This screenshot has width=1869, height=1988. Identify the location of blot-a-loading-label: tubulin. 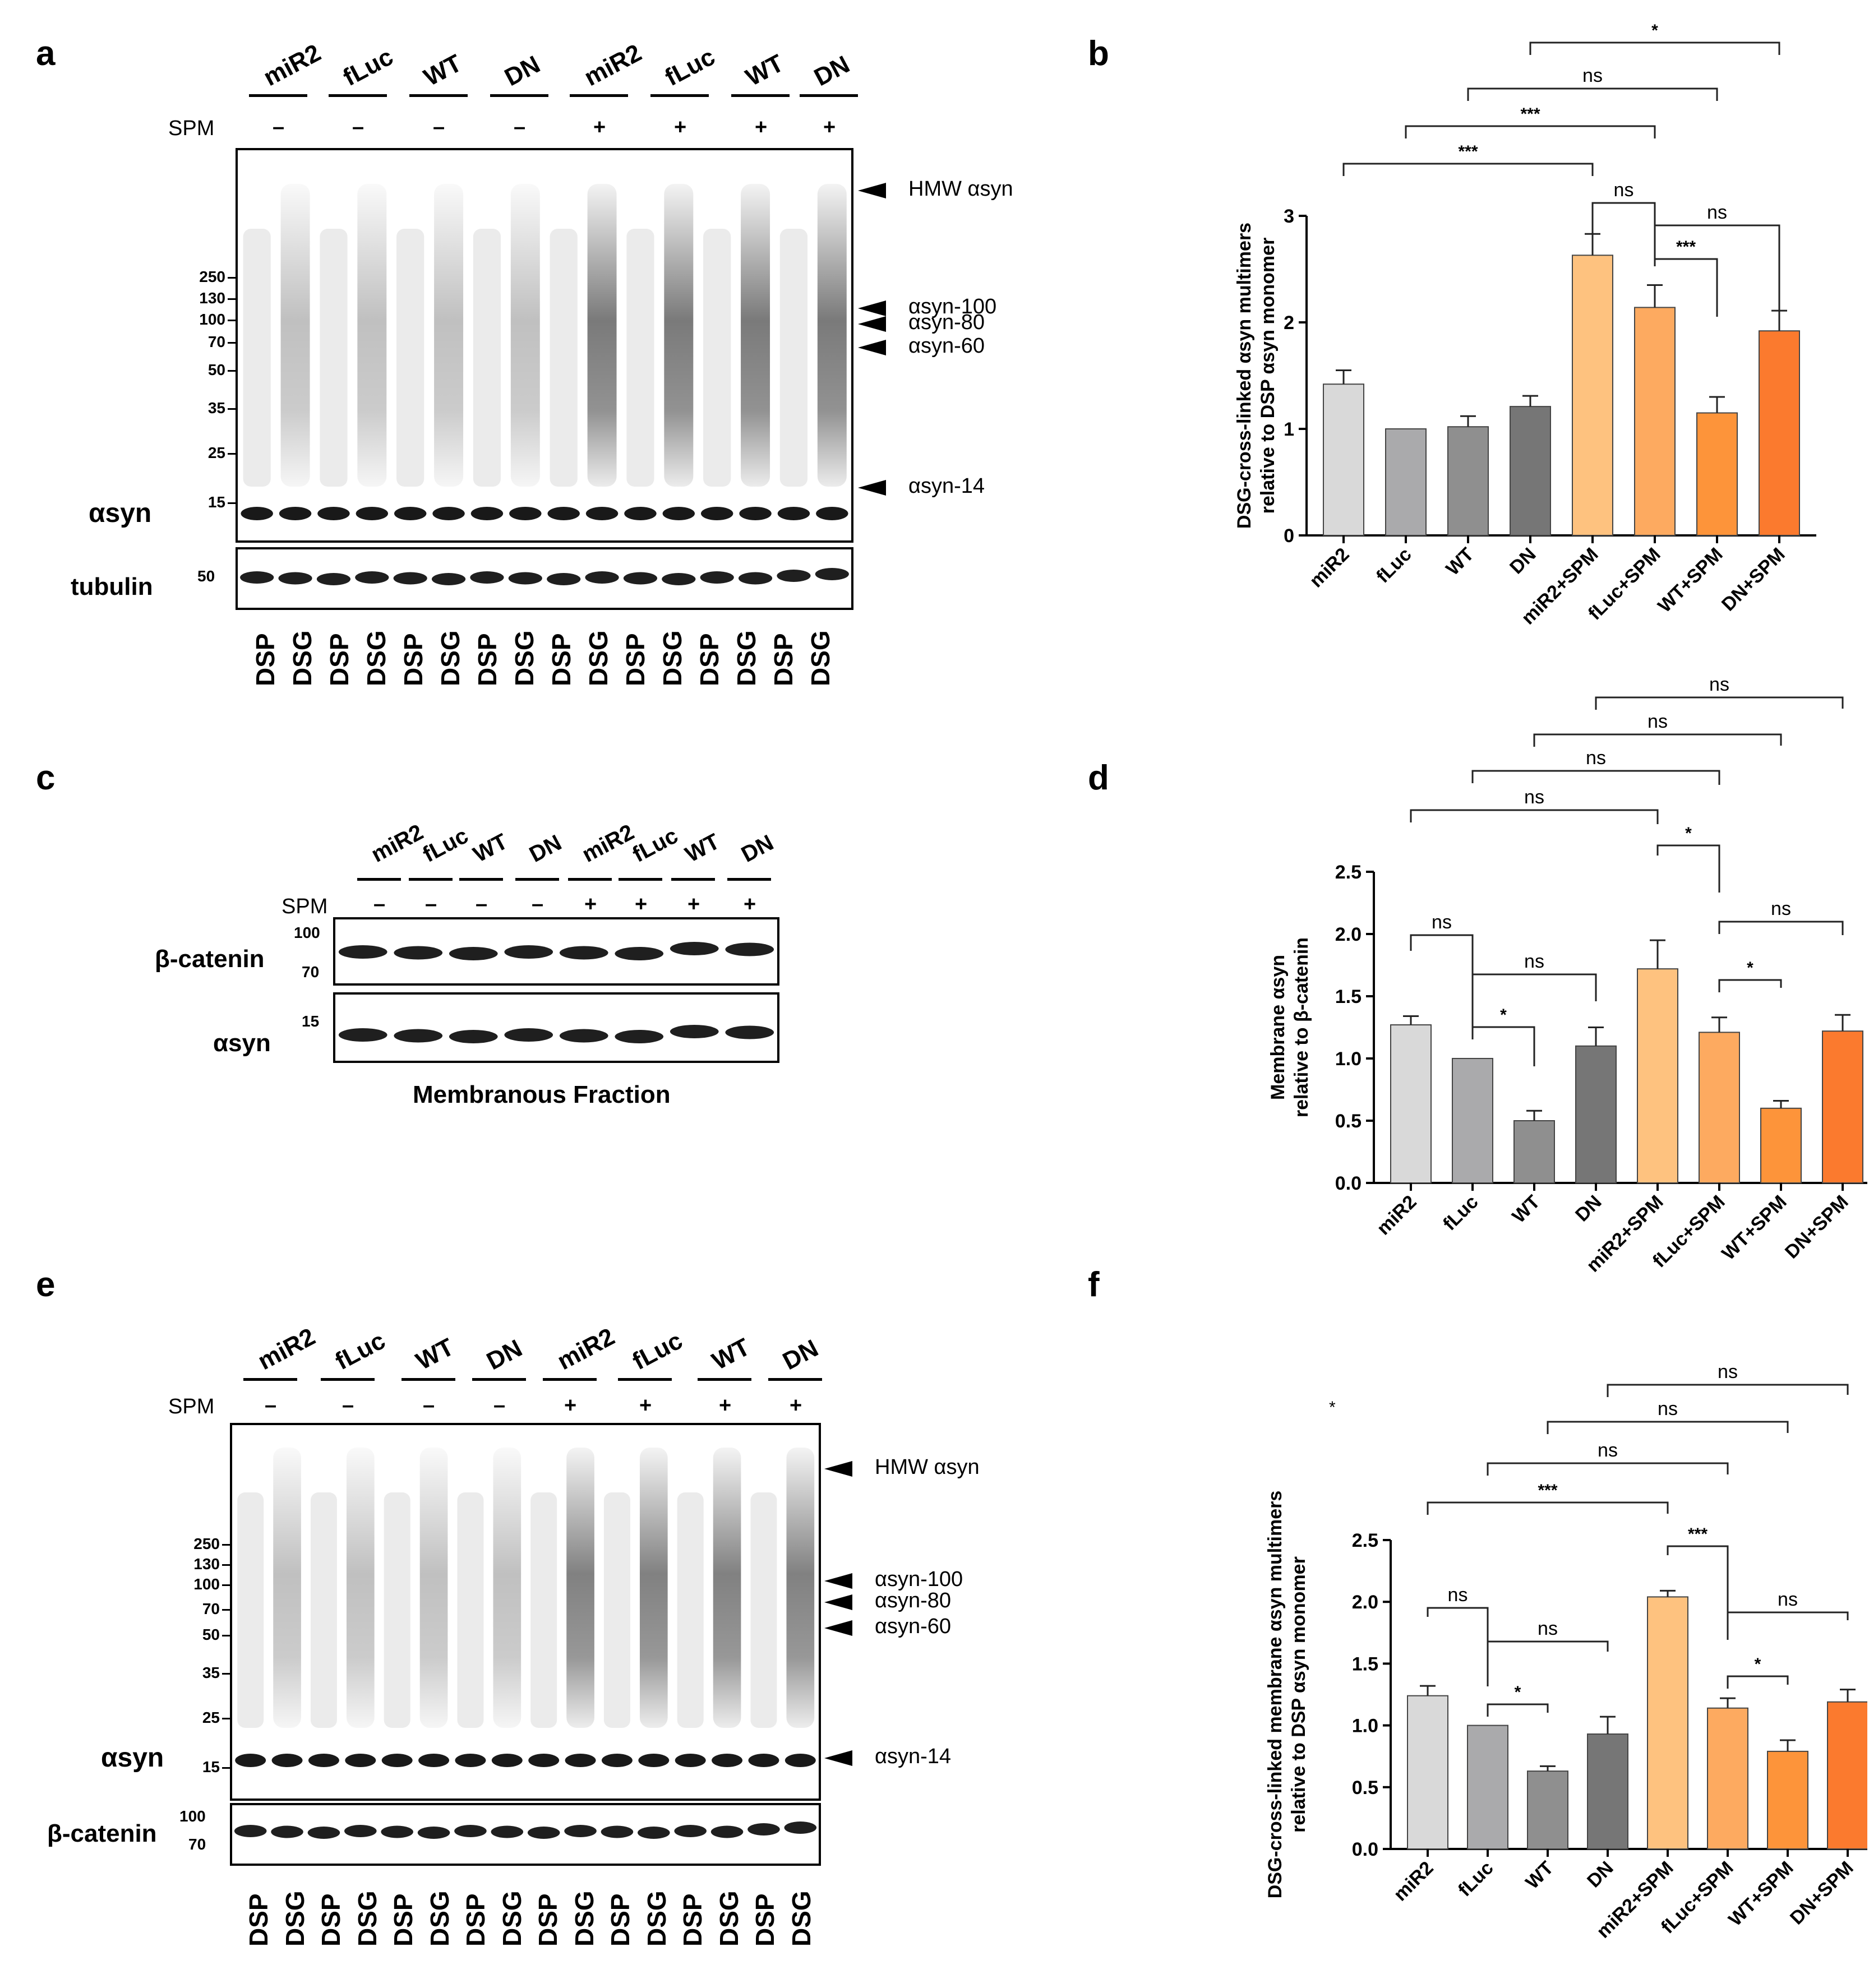
(112, 587).